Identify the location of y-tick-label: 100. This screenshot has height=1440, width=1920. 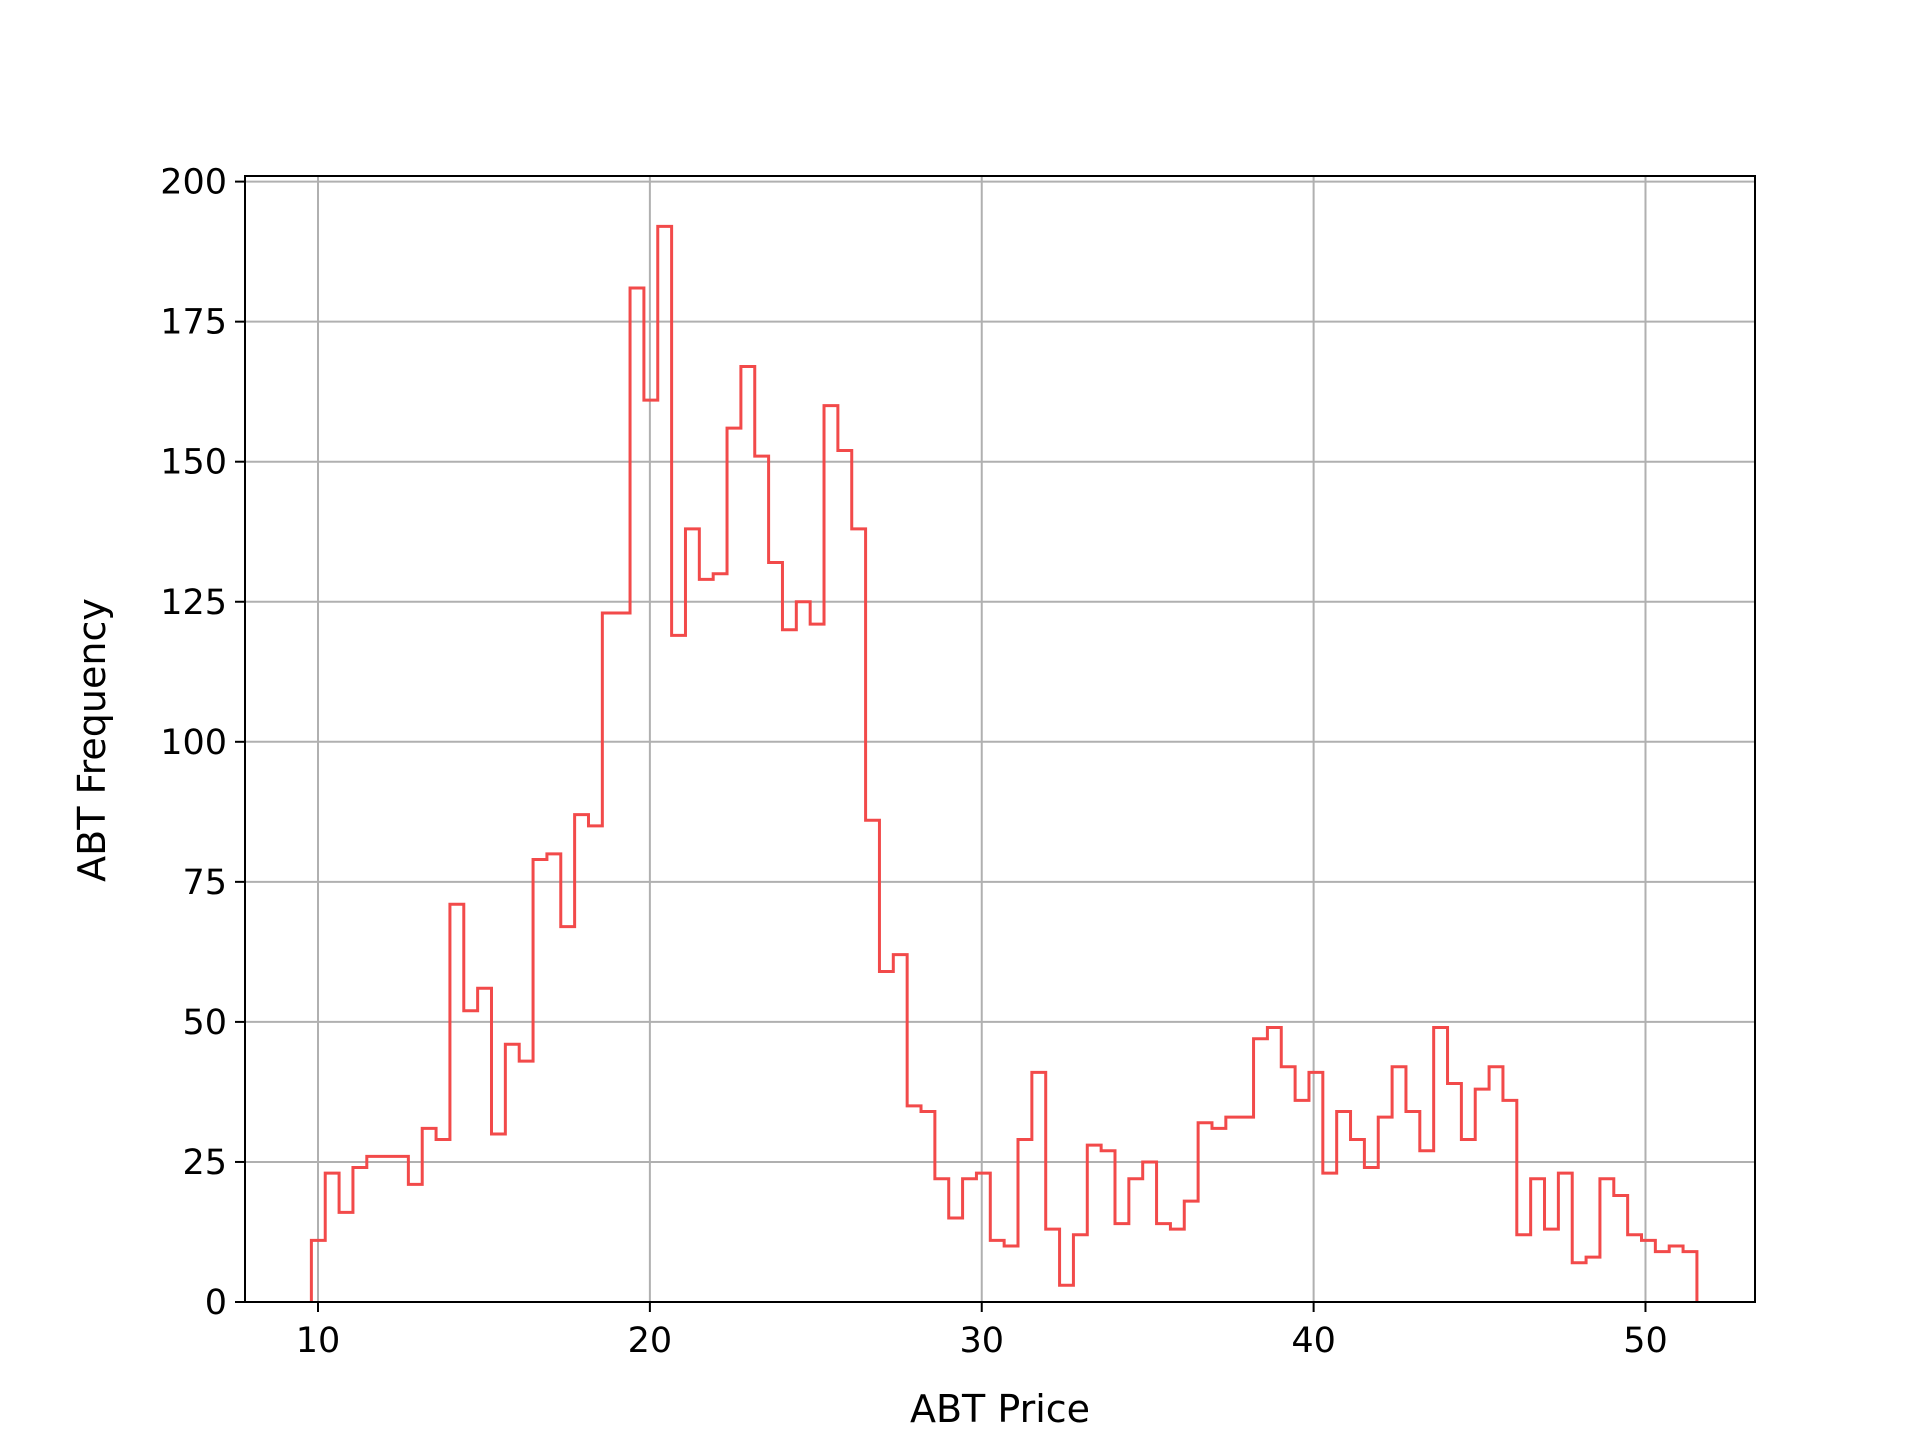
(193, 743).